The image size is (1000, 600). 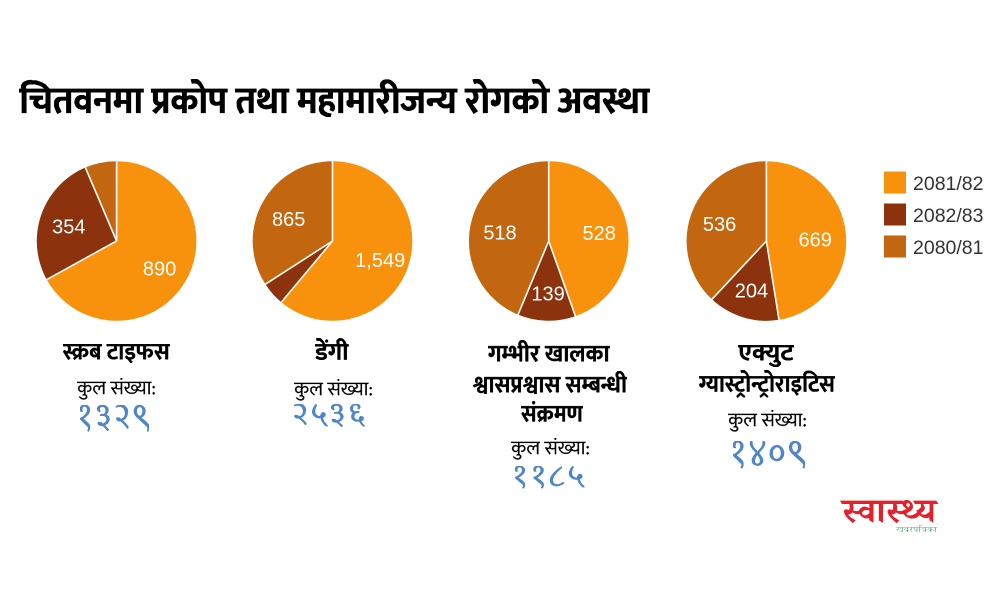 I want to click on svg-text: 204, so click(x=751, y=291).